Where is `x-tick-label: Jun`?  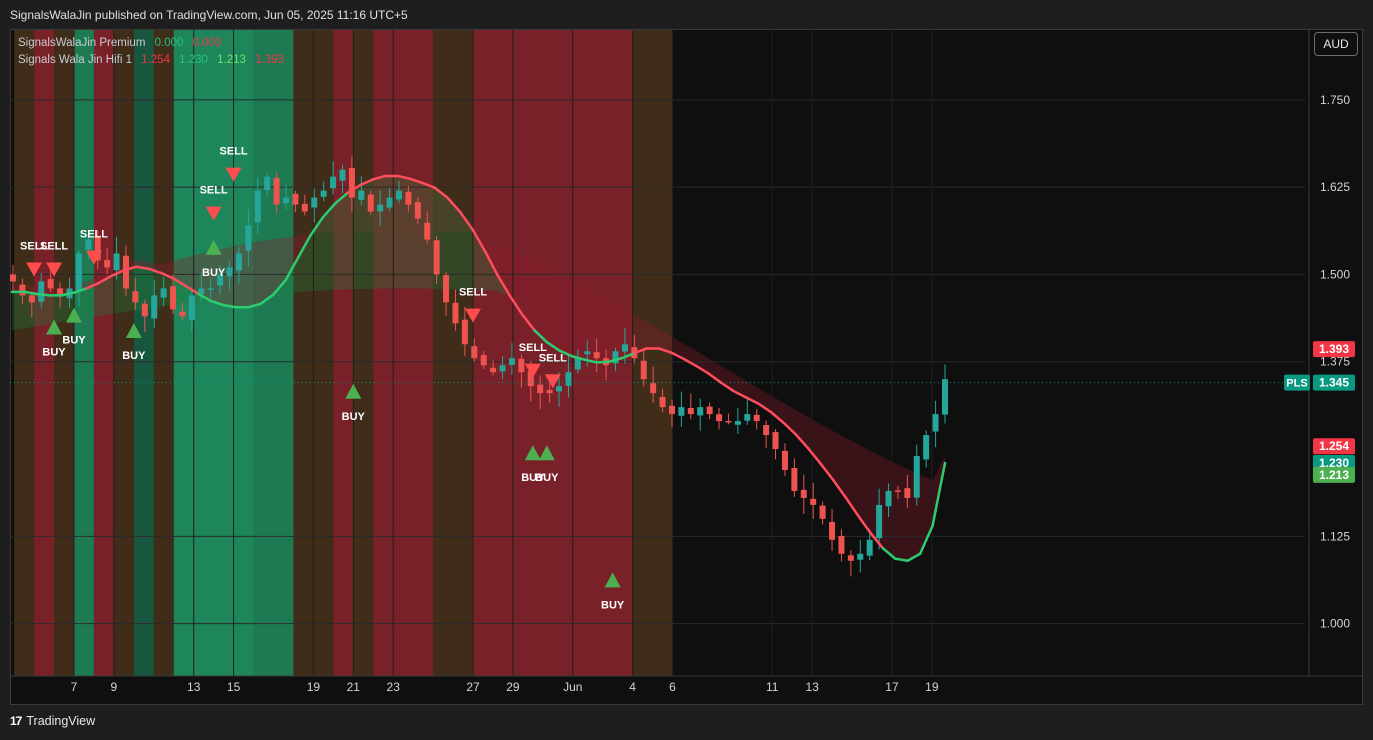
x-tick-label: Jun is located at coordinates (572, 687).